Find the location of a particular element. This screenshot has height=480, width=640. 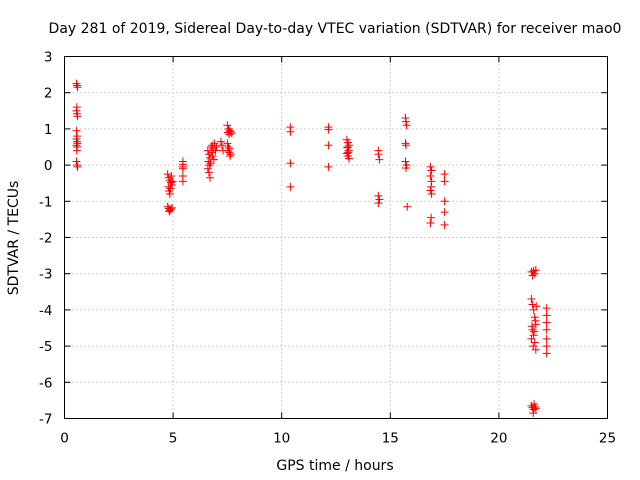

y-tick-label: 1 is located at coordinates (48, 130).